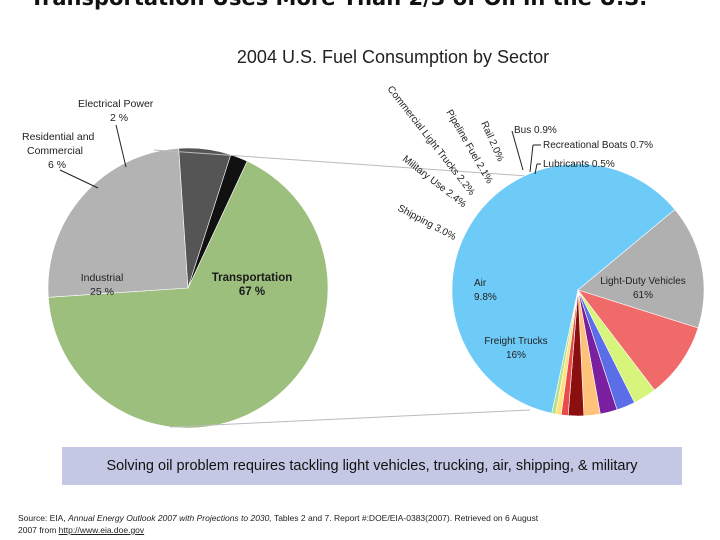 The height and width of the screenshot is (540, 720). Describe the element at coordinates (579, 164) in the screenshot. I see `label-lubricants: Lubricants 0.5%` at that location.